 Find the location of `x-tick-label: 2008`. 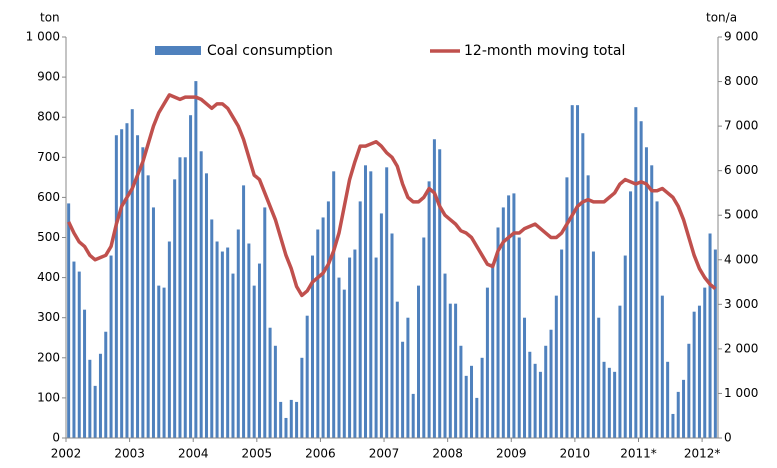

x-tick-label: 2008 is located at coordinates (447, 454).